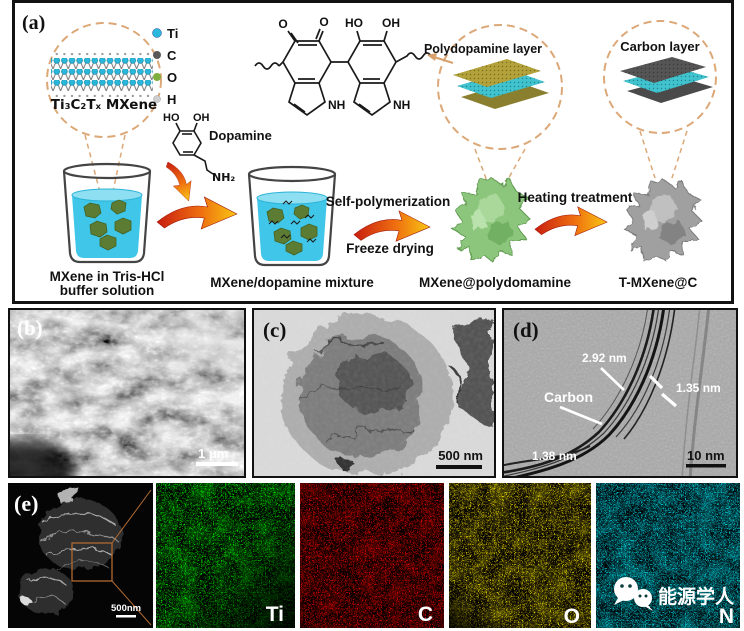  Describe the element at coordinates (30, 328) in the screenshot. I see `panel-b-label: (b)` at that location.